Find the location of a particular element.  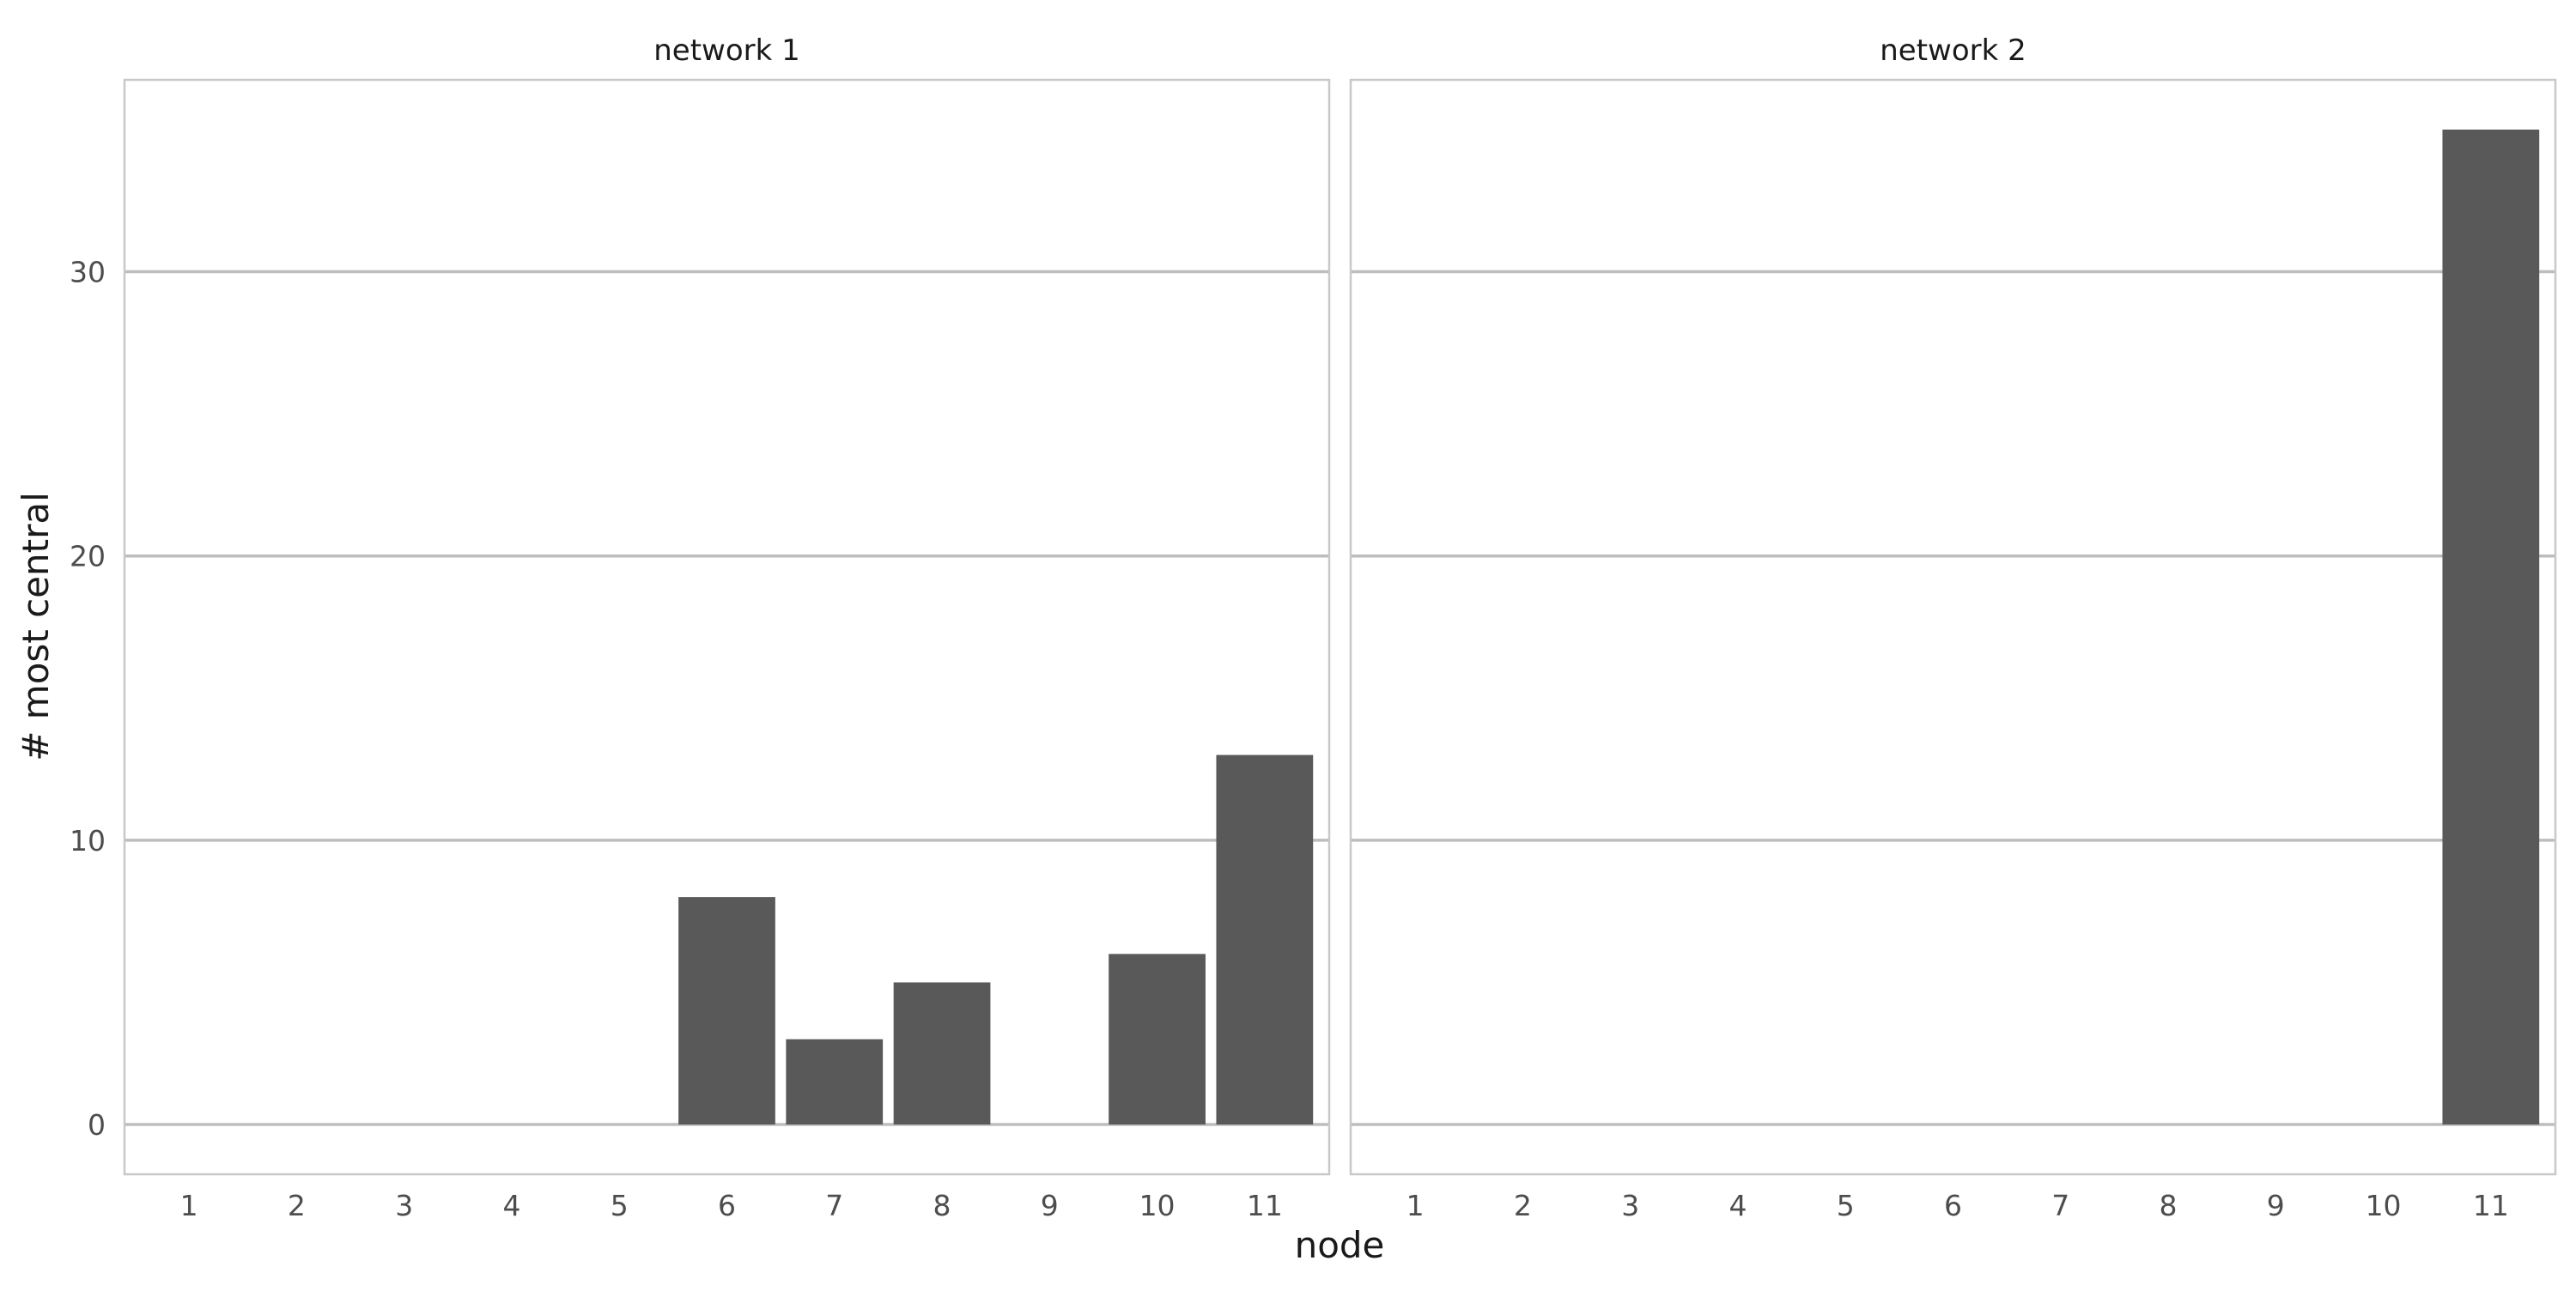

y-tick-label: 30 is located at coordinates (88, 273).